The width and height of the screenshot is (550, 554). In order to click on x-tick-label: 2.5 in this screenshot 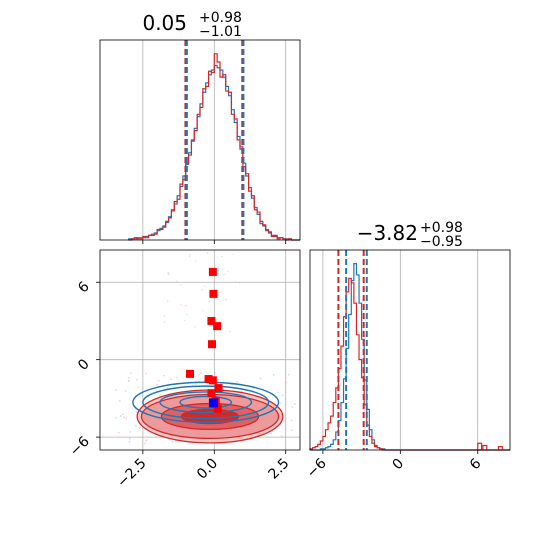, I will do `click(278, 469)`.